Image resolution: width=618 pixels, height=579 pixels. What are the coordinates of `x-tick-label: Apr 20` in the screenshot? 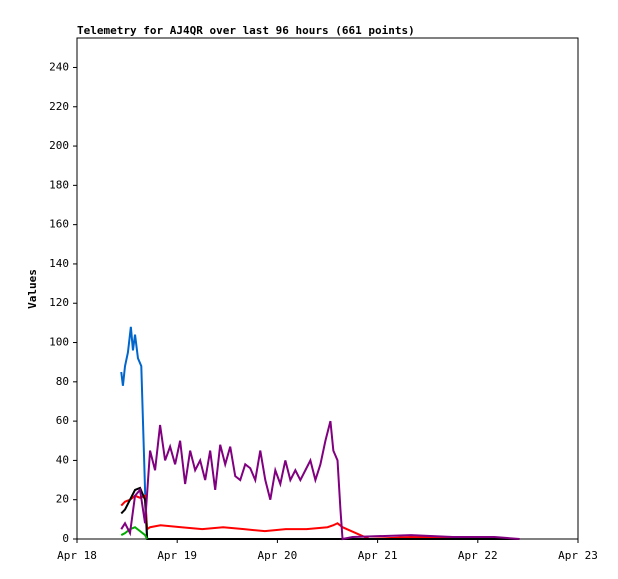 It's located at (278, 555).